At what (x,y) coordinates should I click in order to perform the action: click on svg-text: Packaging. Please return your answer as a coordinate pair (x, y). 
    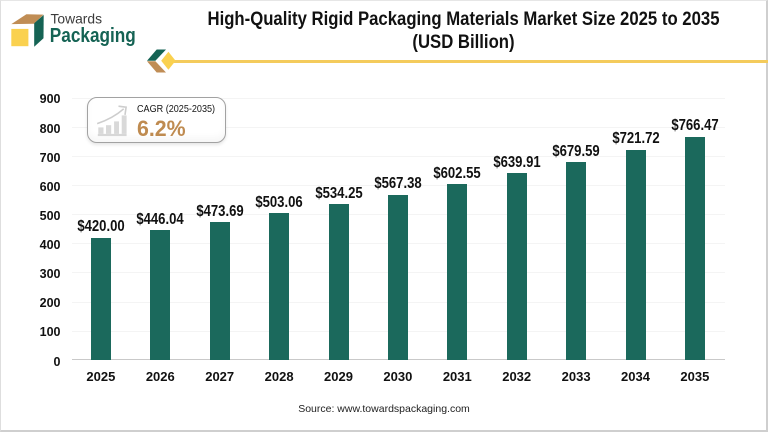
    Looking at the image, I should click on (93, 36).